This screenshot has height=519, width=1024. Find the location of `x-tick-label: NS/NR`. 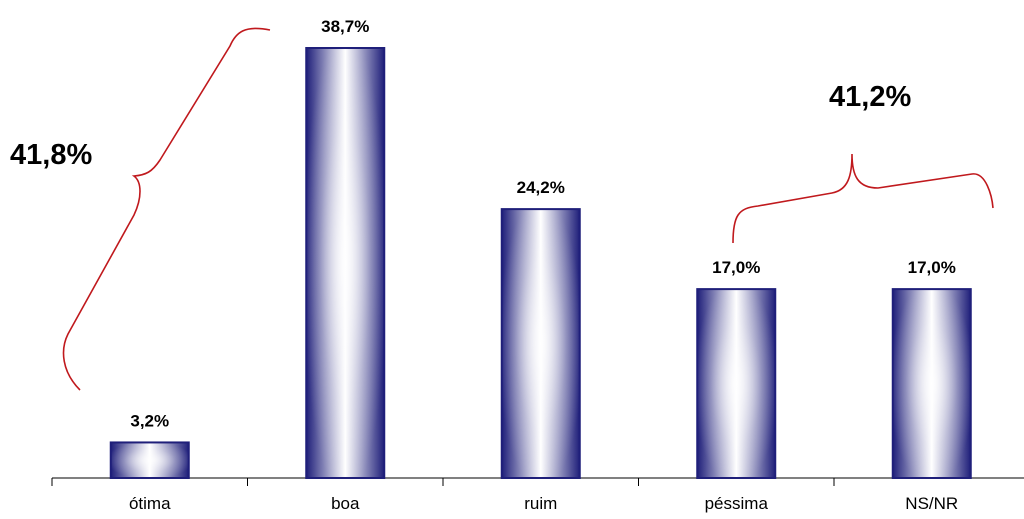

x-tick-label: NS/NR is located at coordinates (931, 503).